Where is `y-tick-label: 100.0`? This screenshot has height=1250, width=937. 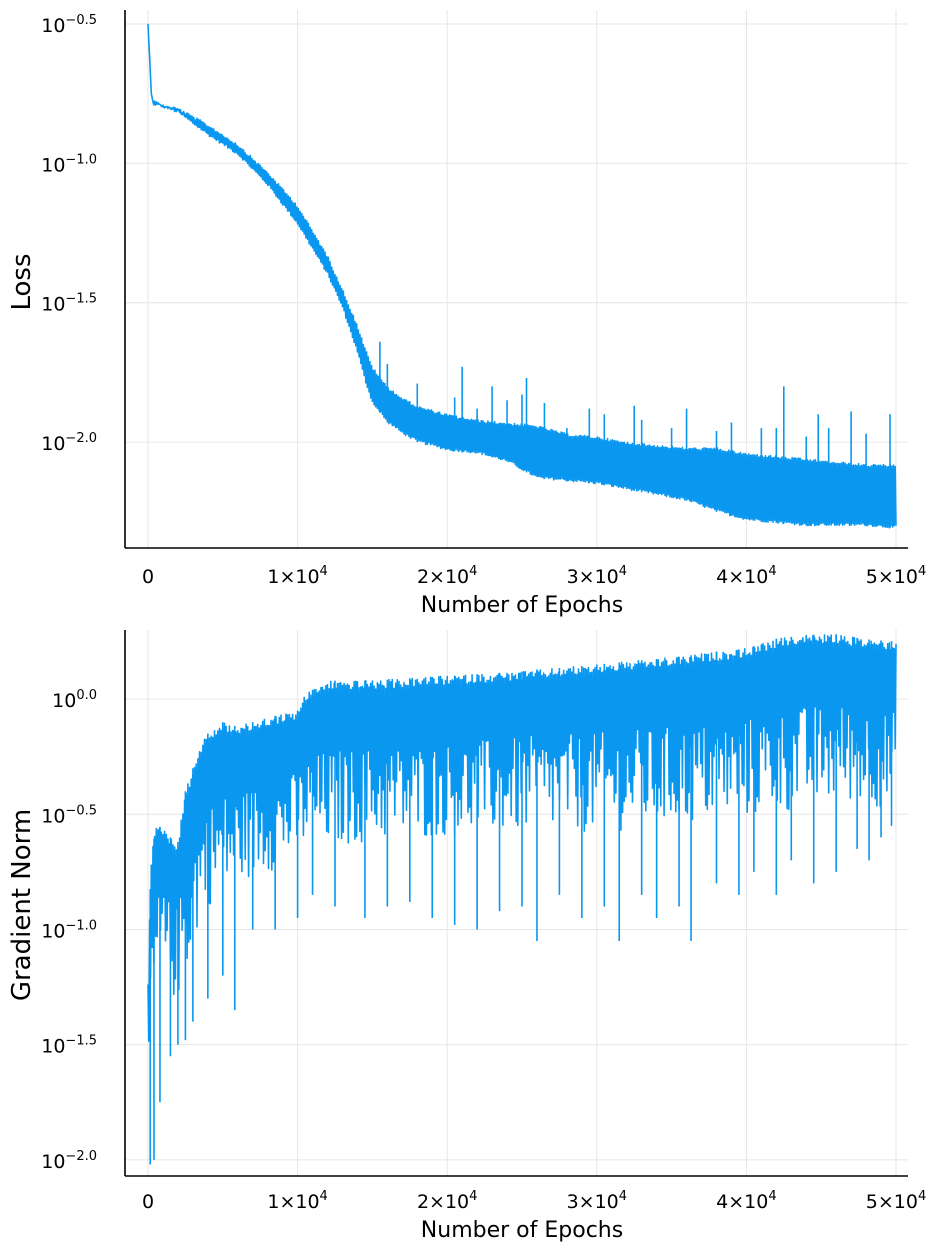 y-tick-label: 100.0 is located at coordinates (74, 700).